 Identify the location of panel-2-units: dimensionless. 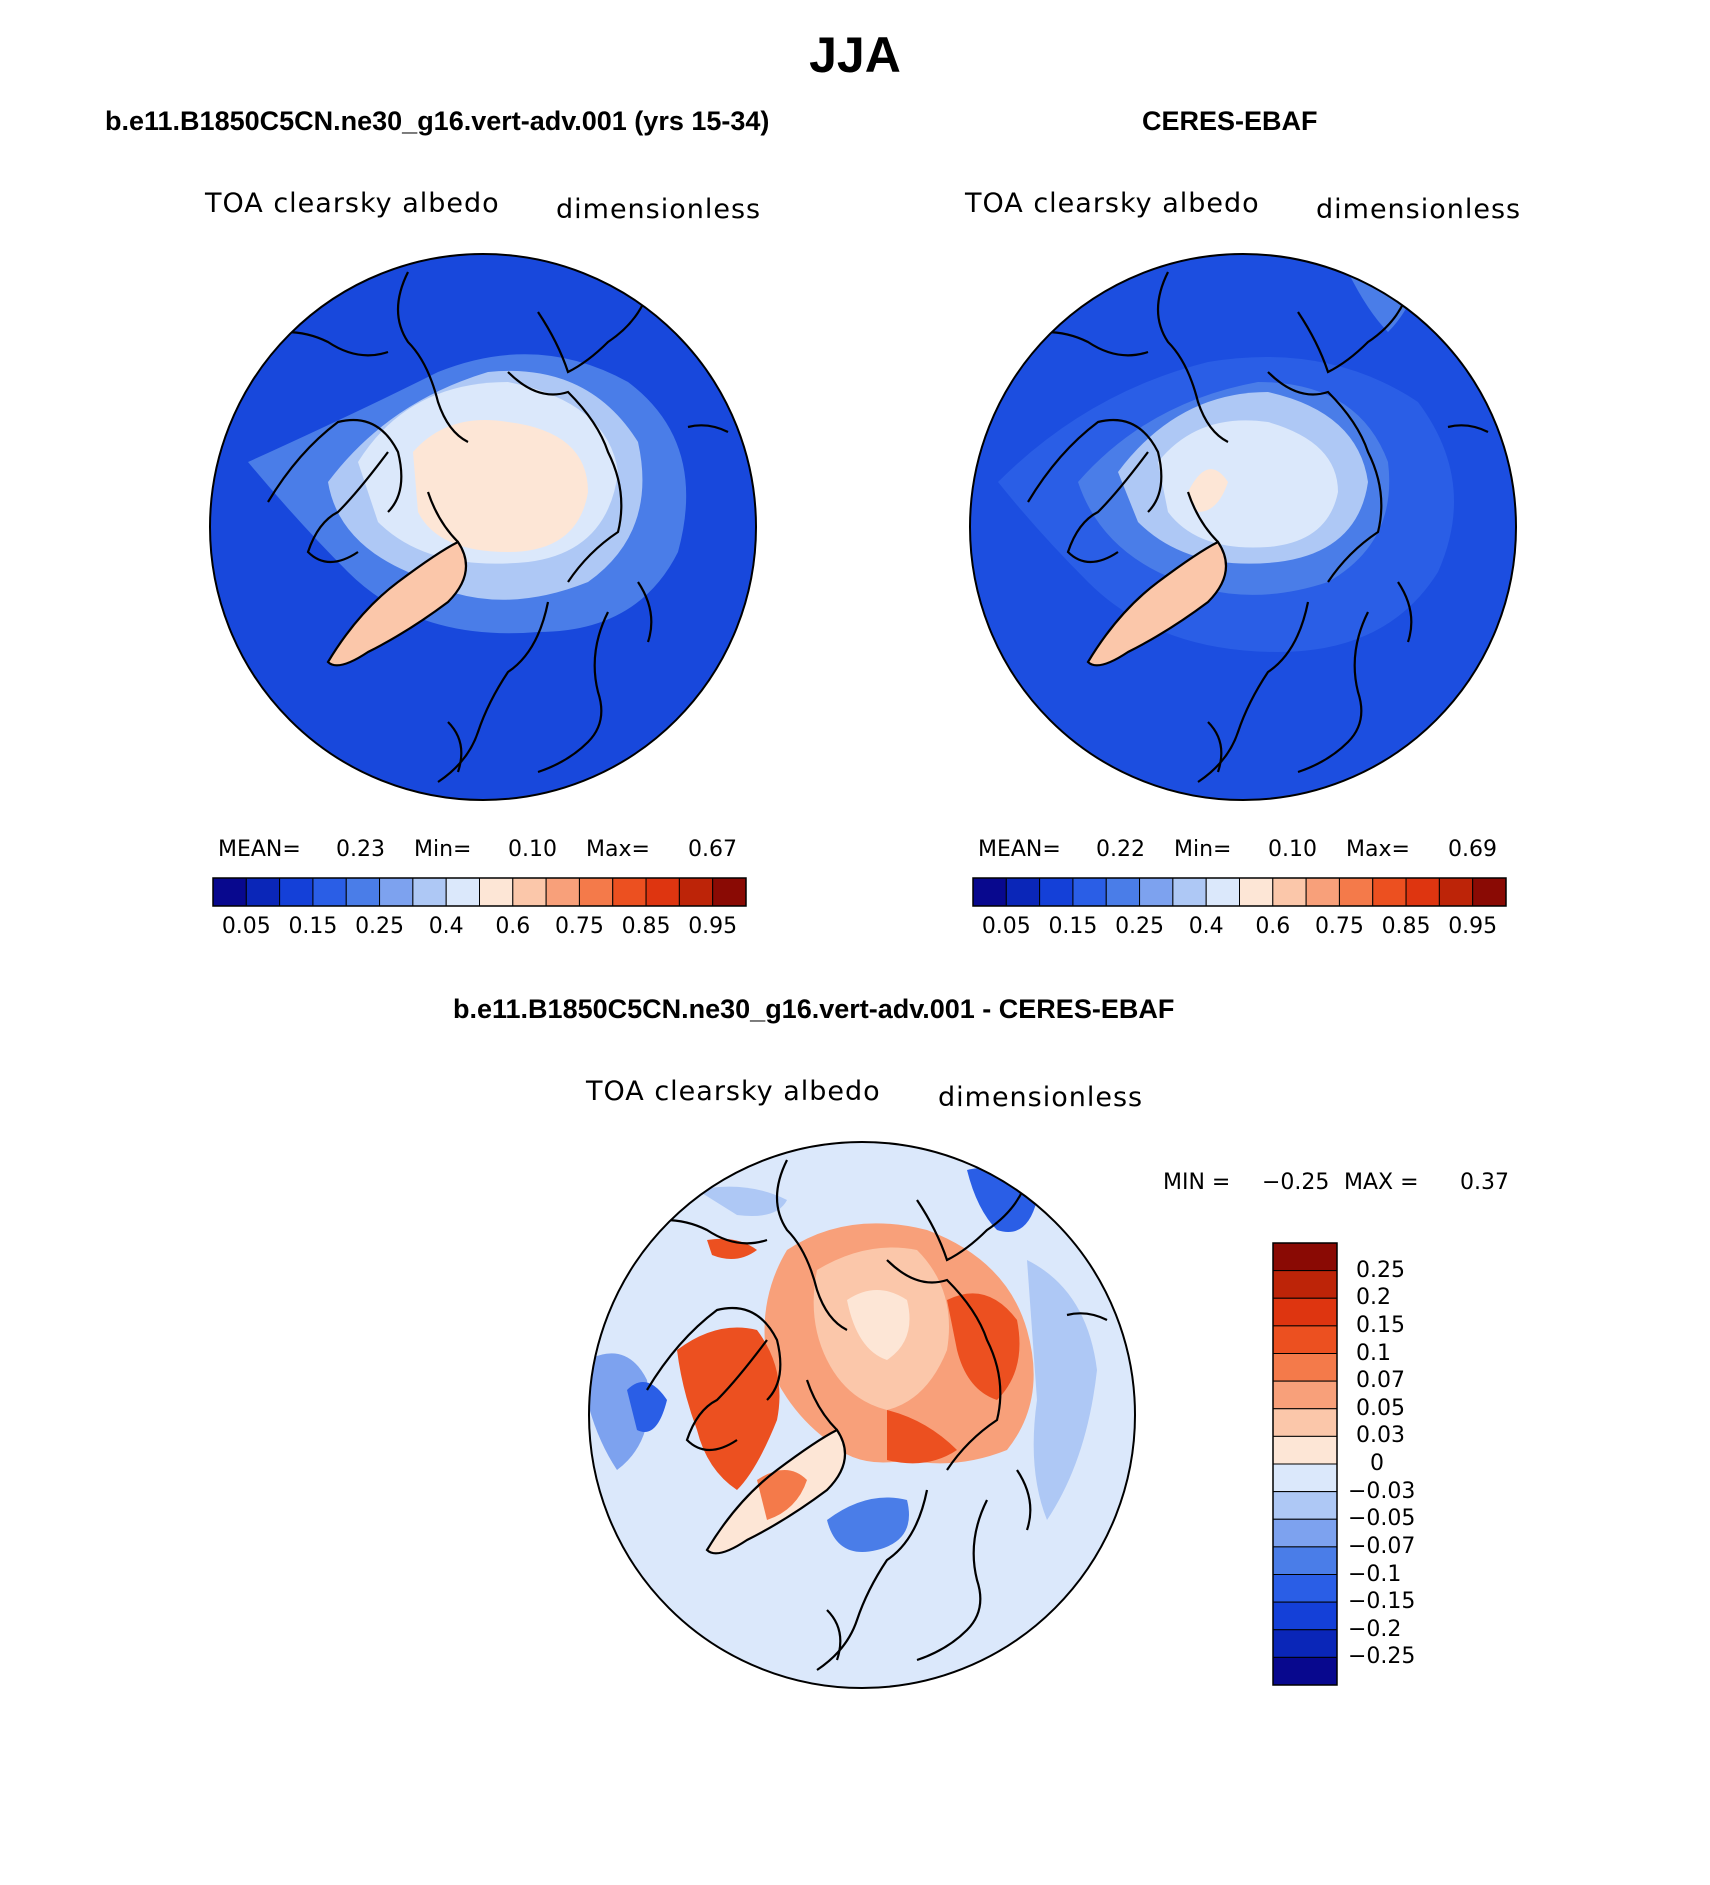
(1419, 209).